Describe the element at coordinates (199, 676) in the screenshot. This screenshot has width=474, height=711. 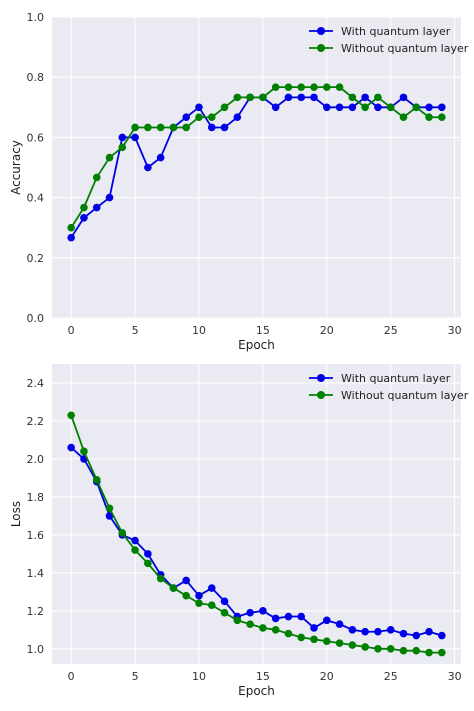
I see `loss-x-tick-label: 10` at that location.